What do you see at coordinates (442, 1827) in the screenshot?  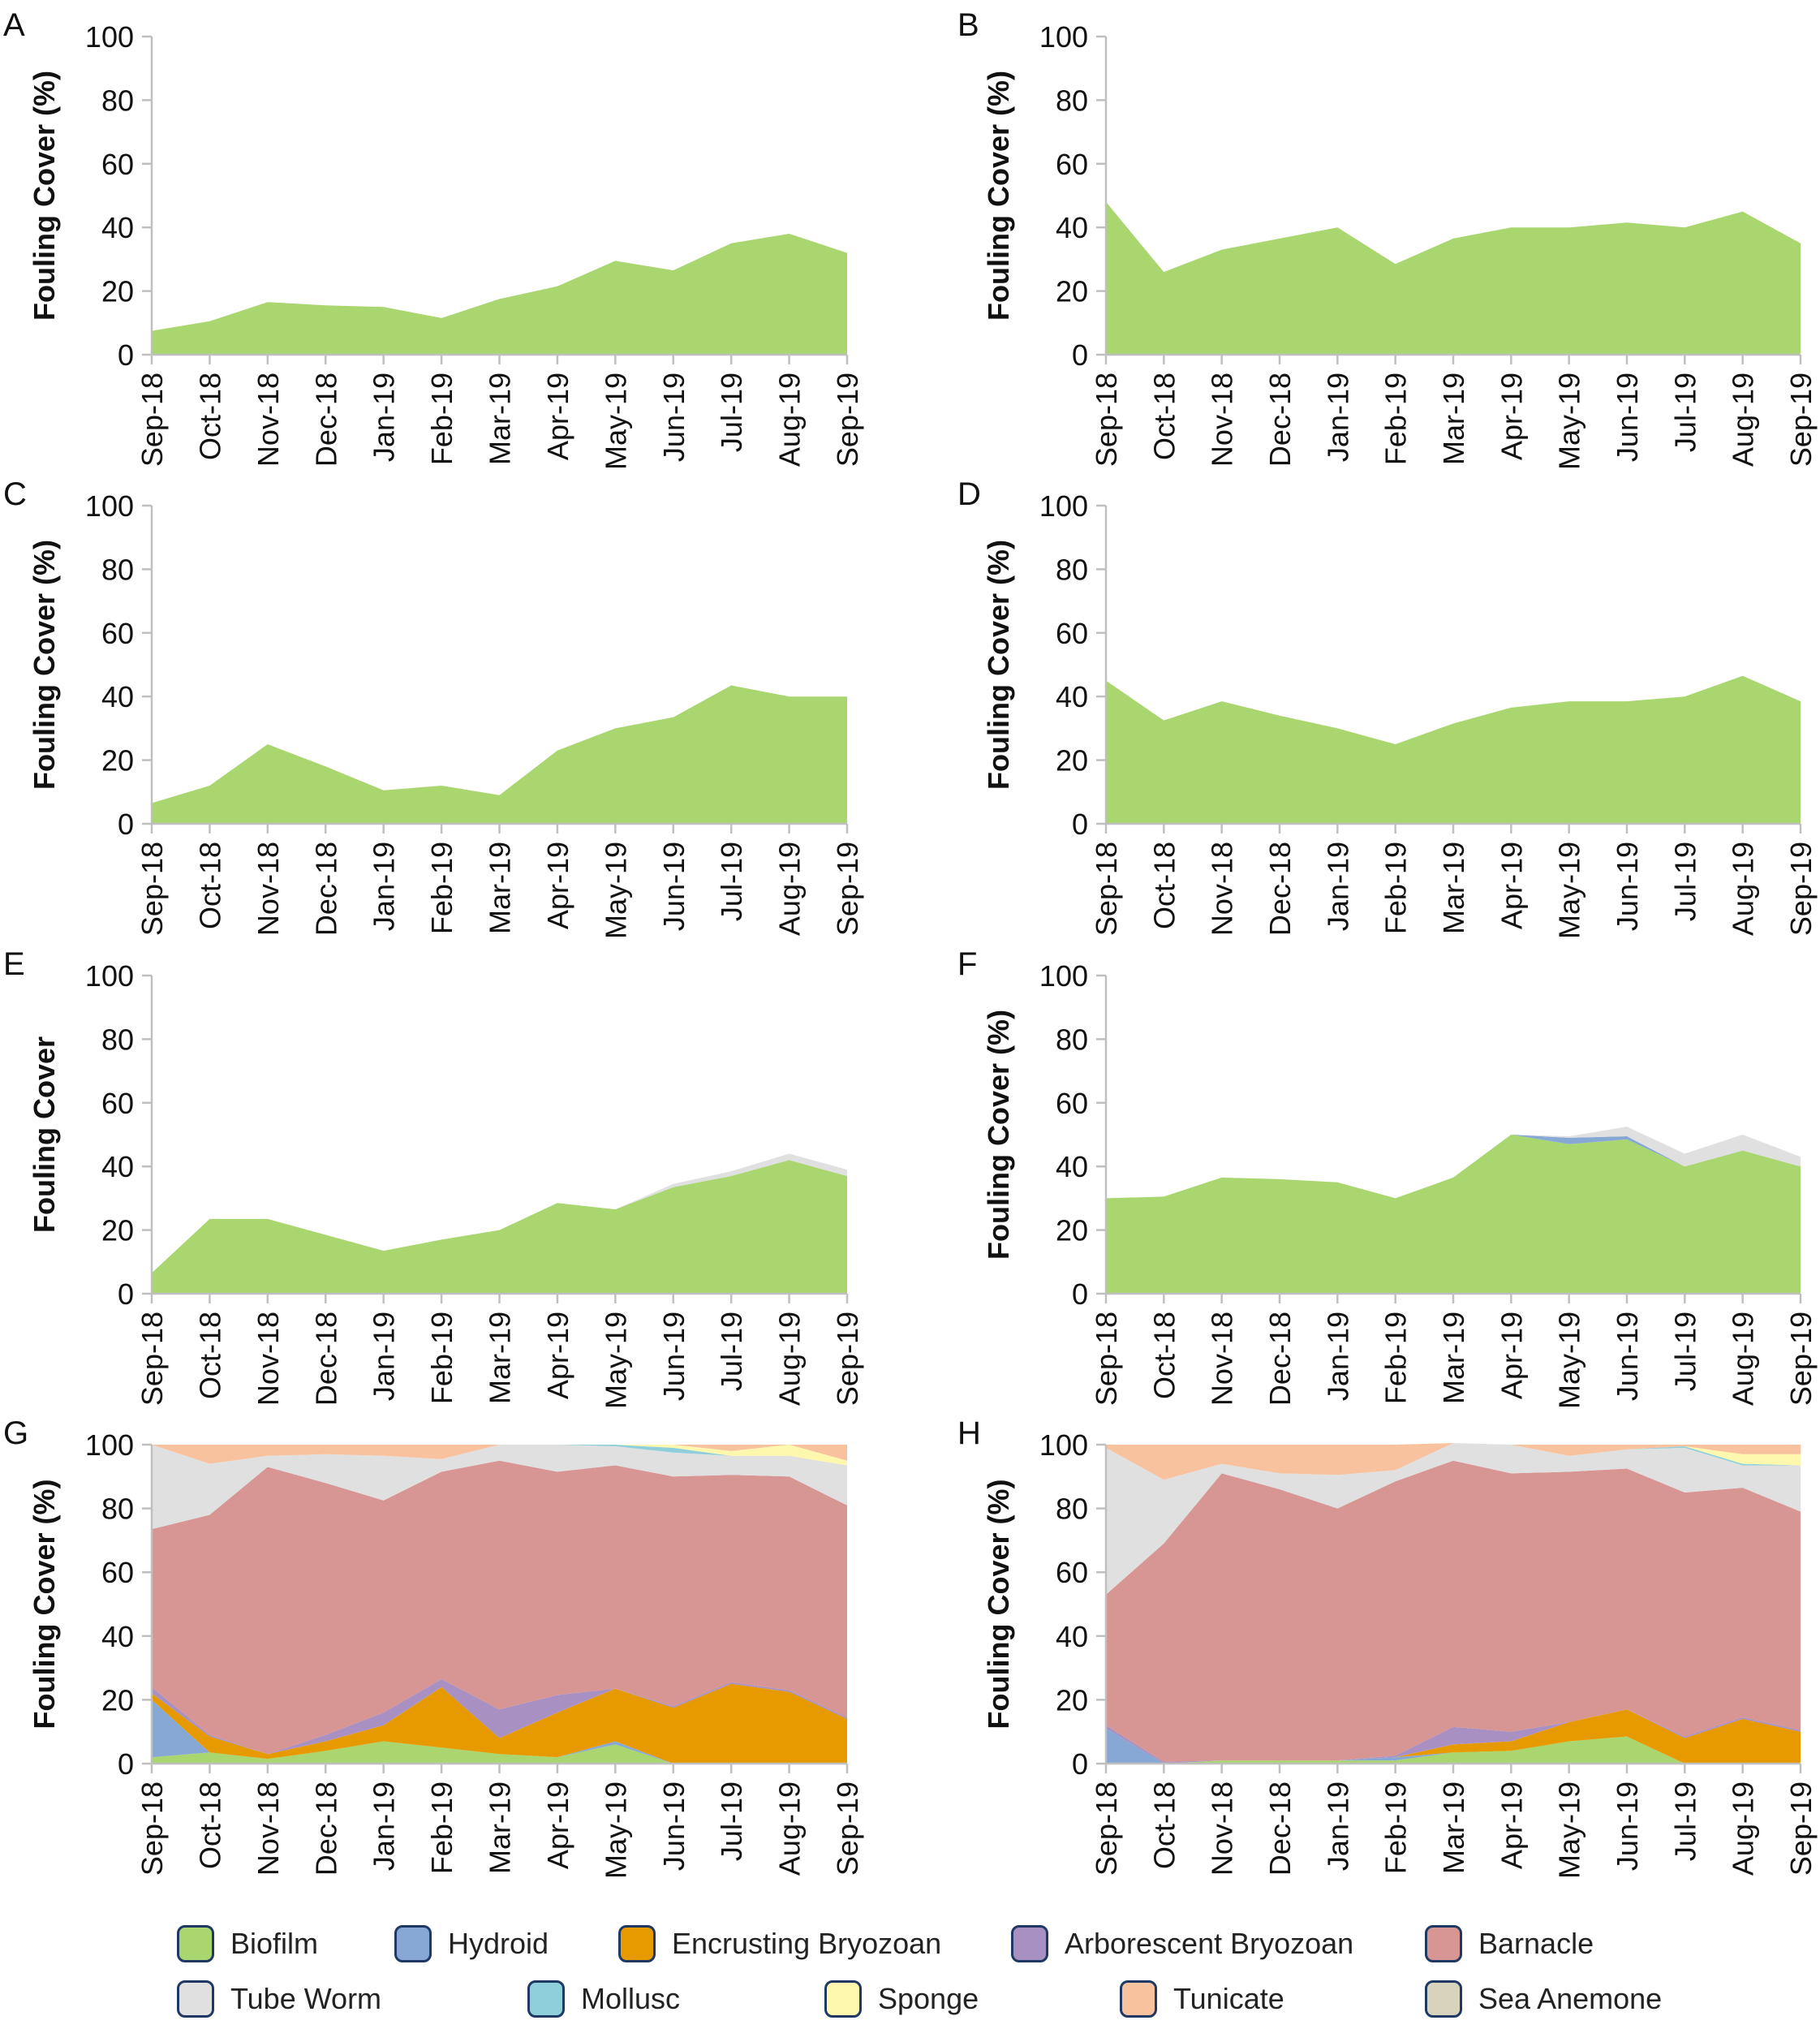 I see `x-tick-label-g-feb-19: Feb-19` at bounding box center [442, 1827].